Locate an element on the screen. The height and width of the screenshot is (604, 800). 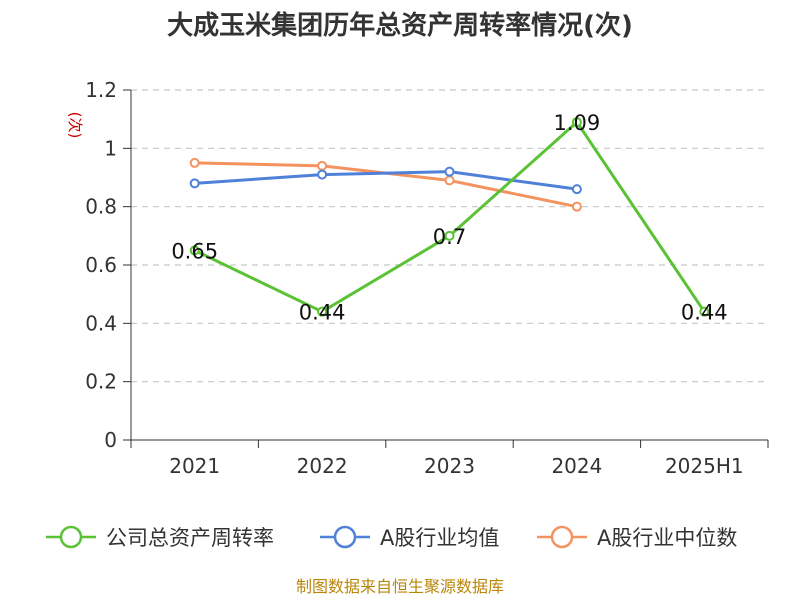
legend-label: A股行业均值 is located at coordinates (439, 538).